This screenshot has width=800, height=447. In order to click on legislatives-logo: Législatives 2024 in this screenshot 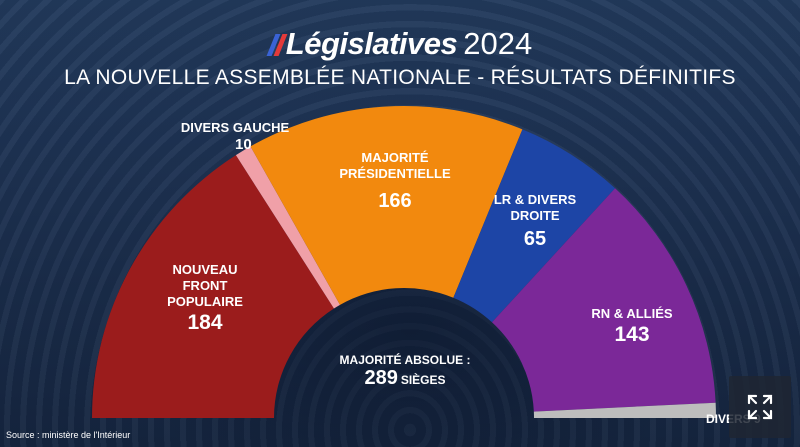, I will do `click(400, 44)`.